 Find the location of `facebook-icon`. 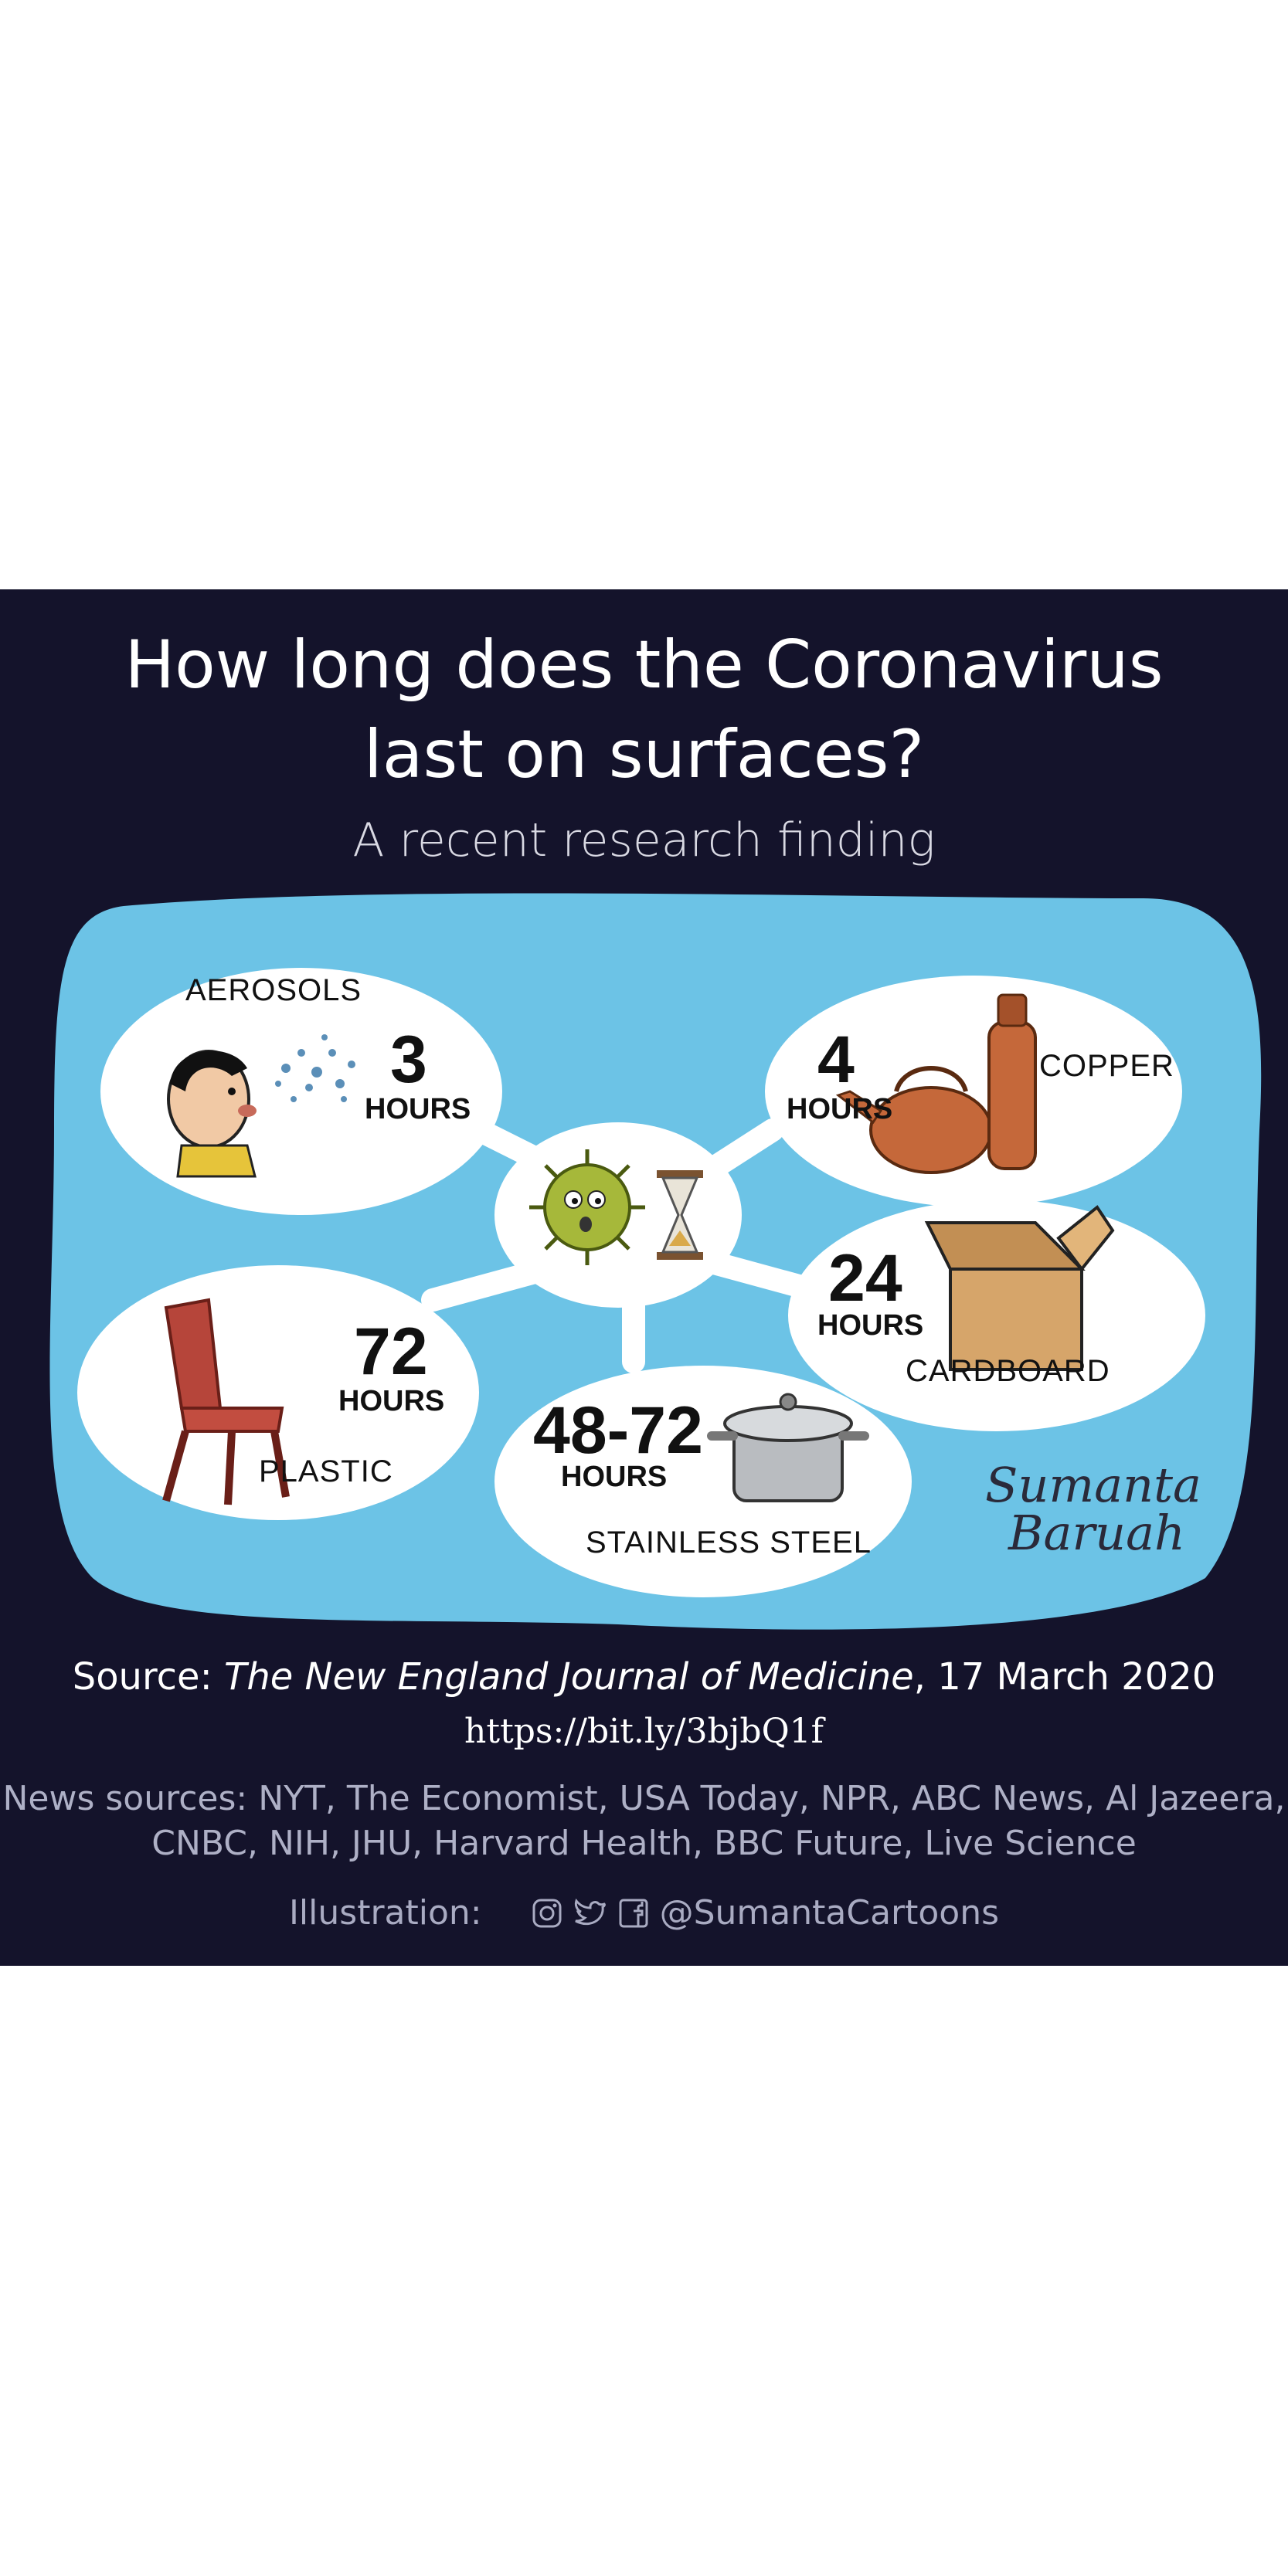

facebook-icon is located at coordinates (633, 1914).